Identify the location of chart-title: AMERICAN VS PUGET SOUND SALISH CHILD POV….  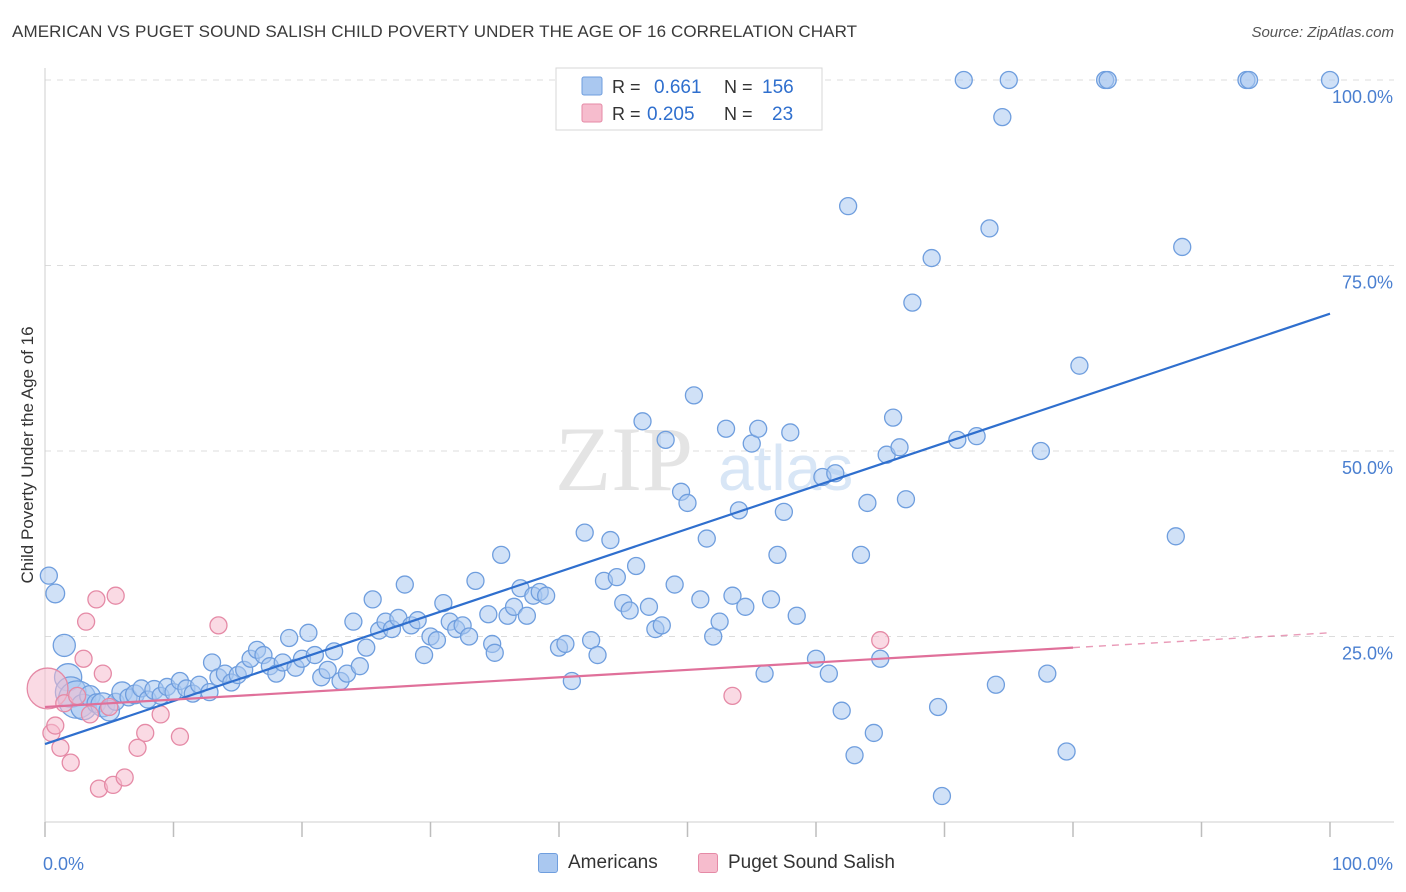
(435, 31).